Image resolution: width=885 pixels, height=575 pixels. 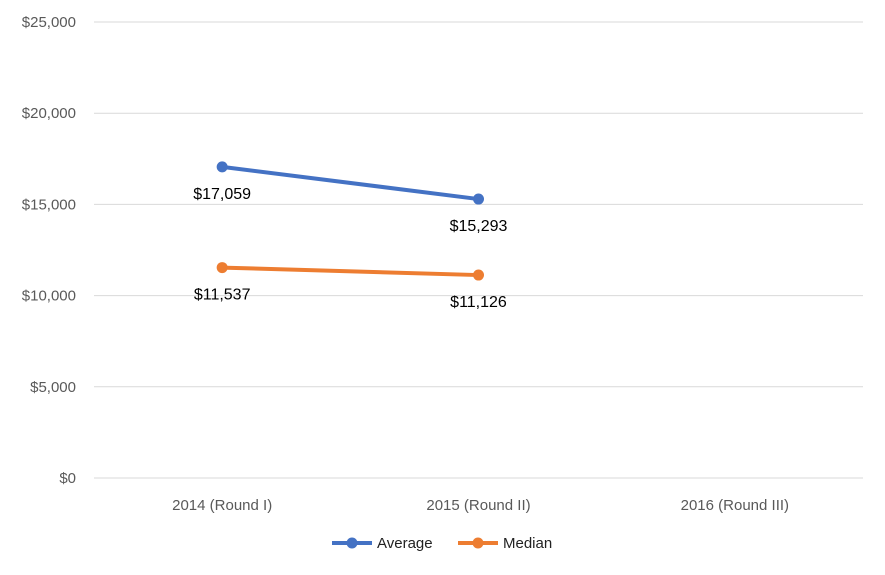 What do you see at coordinates (478, 543) in the screenshot?
I see `legend-swatch-marker-median` at bounding box center [478, 543].